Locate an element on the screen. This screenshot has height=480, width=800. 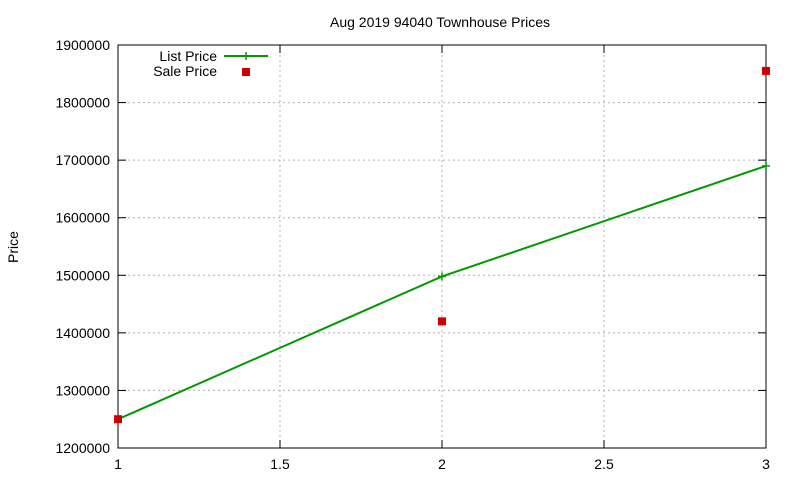
legend-label: Sale Price is located at coordinates (185, 71).